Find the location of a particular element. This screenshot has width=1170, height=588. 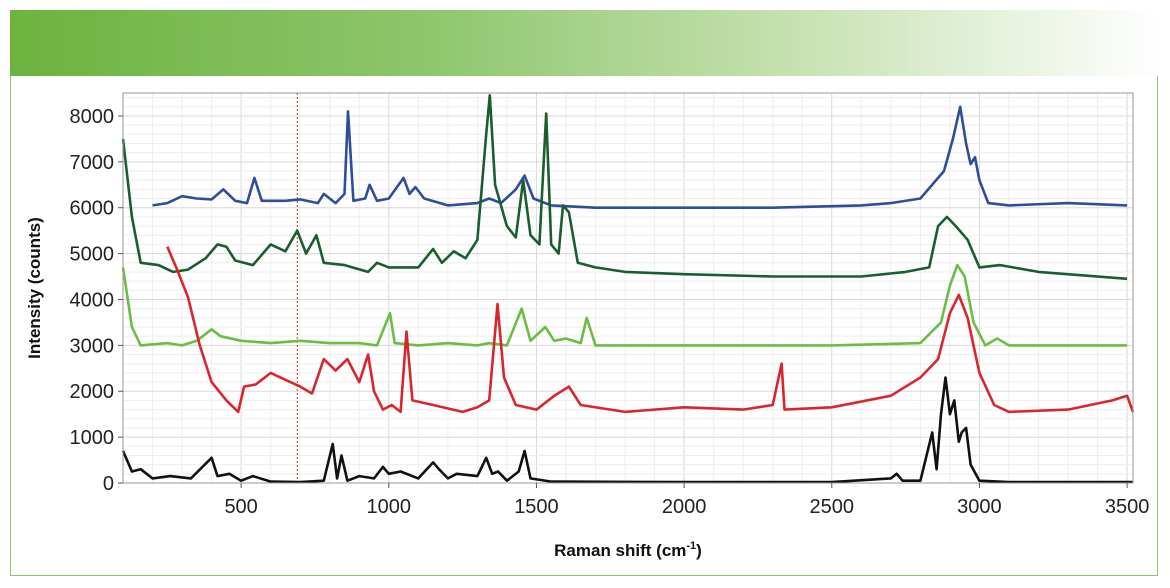

x-tick-label: 2000 is located at coordinates (684, 507).